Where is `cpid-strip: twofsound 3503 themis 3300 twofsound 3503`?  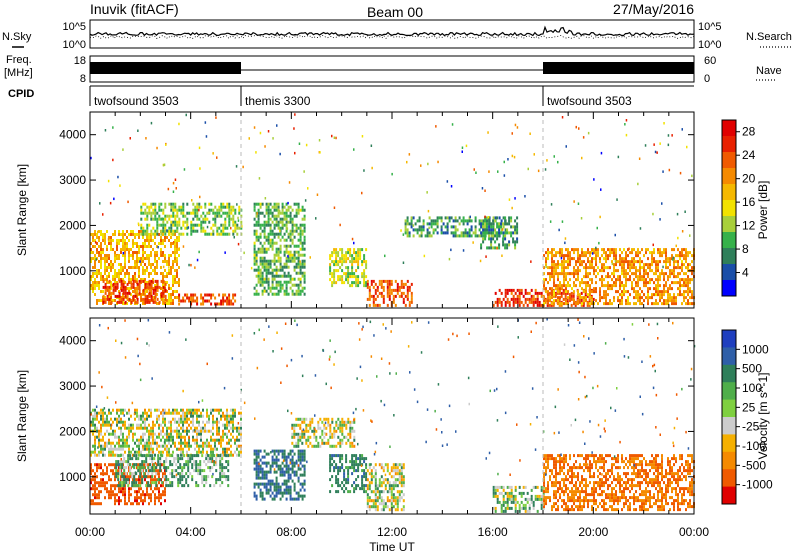
cpid-strip: twofsound 3503 themis 3300 twofsound 3503 is located at coordinates (392, 97).